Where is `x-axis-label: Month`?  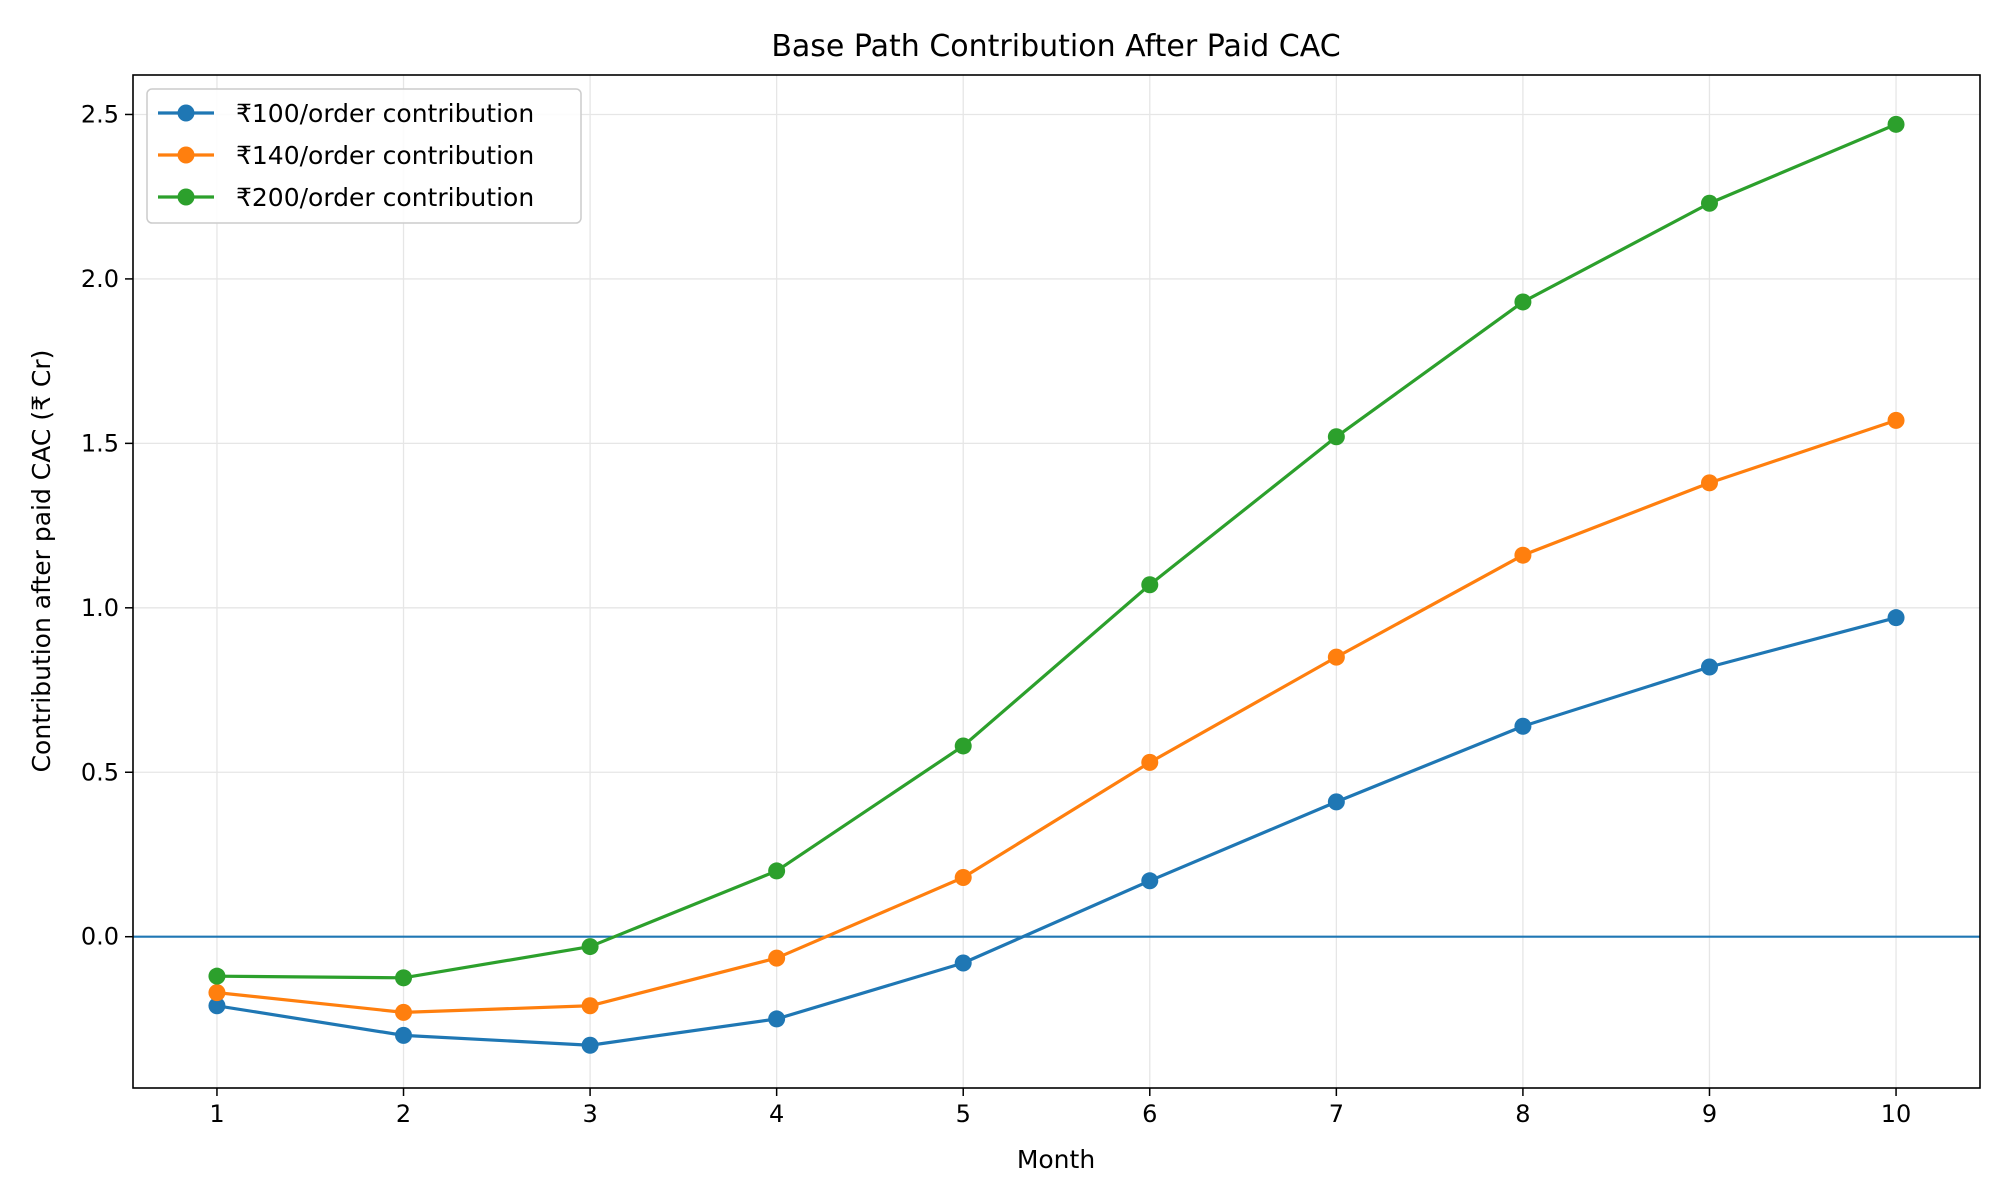 x-axis-label: Month is located at coordinates (1056, 1159).